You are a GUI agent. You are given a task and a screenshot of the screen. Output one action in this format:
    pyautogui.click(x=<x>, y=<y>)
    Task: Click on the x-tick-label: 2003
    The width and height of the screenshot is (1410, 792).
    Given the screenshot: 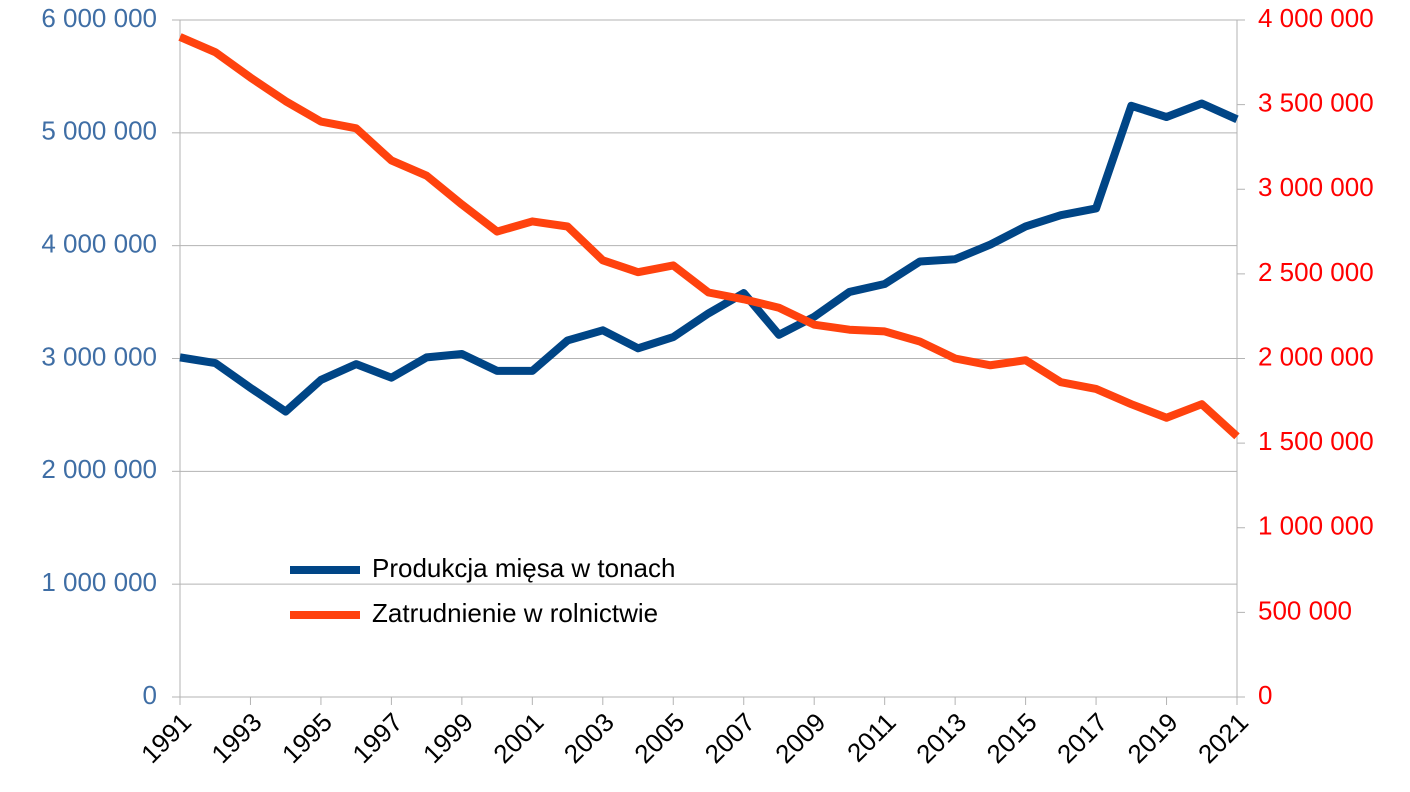 What is the action you would take?
    pyautogui.click(x=589, y=738)
    